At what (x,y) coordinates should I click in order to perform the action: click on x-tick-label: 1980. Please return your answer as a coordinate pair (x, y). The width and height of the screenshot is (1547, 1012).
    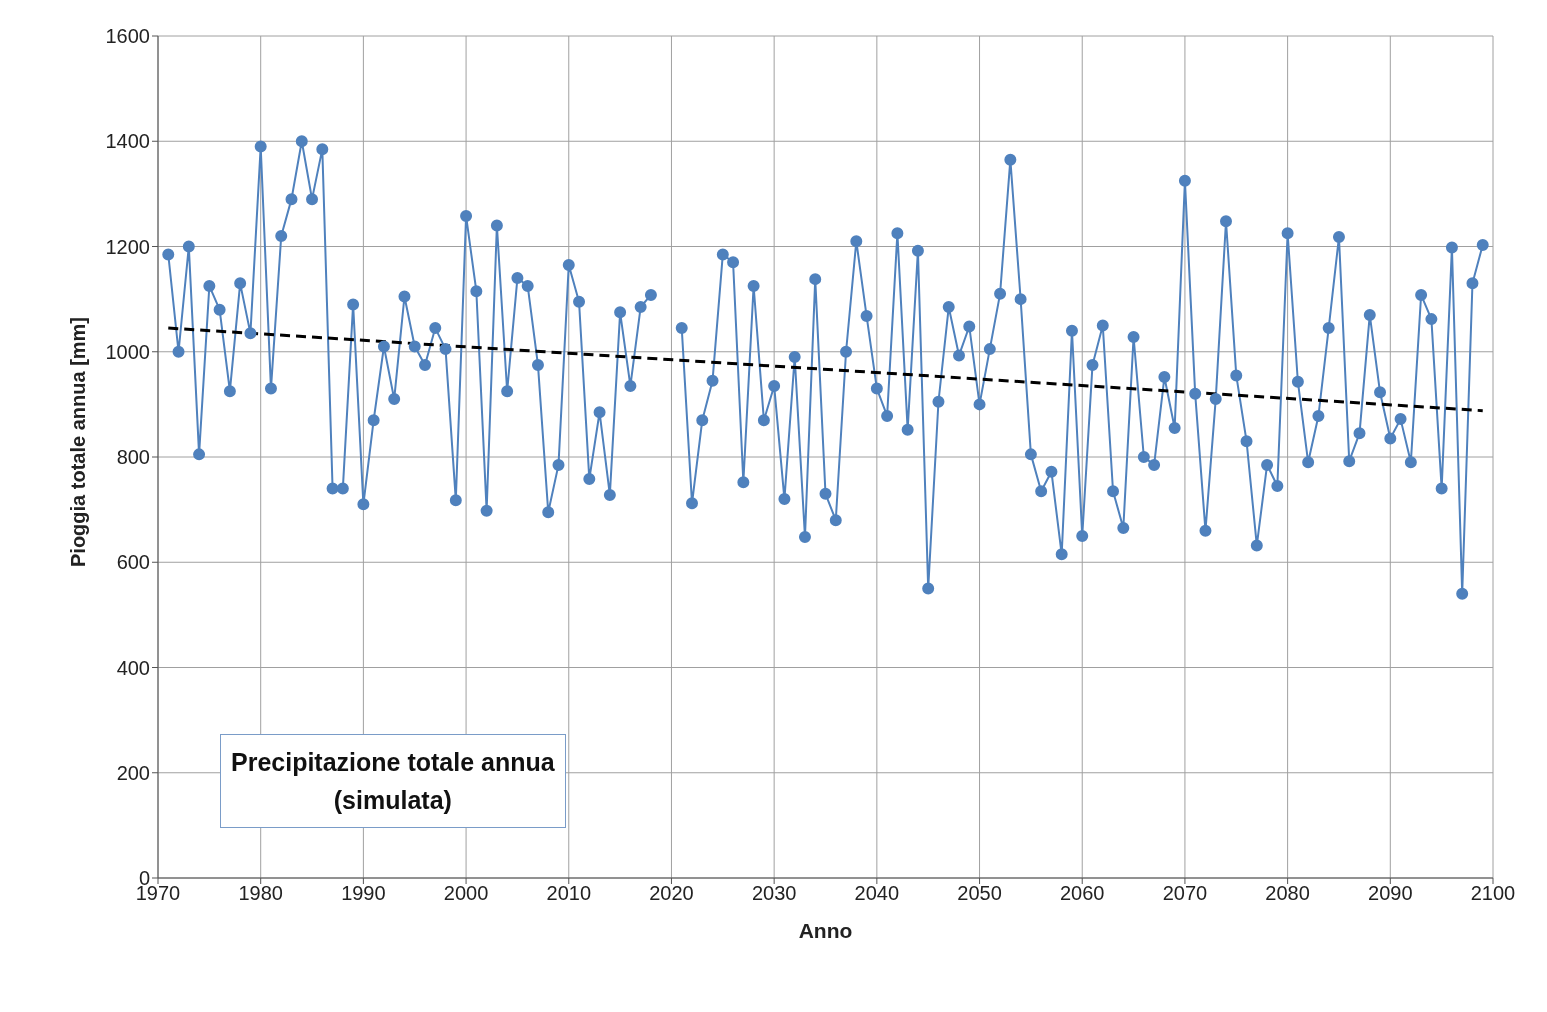
    Looking at the image, I should click on (260, 893).